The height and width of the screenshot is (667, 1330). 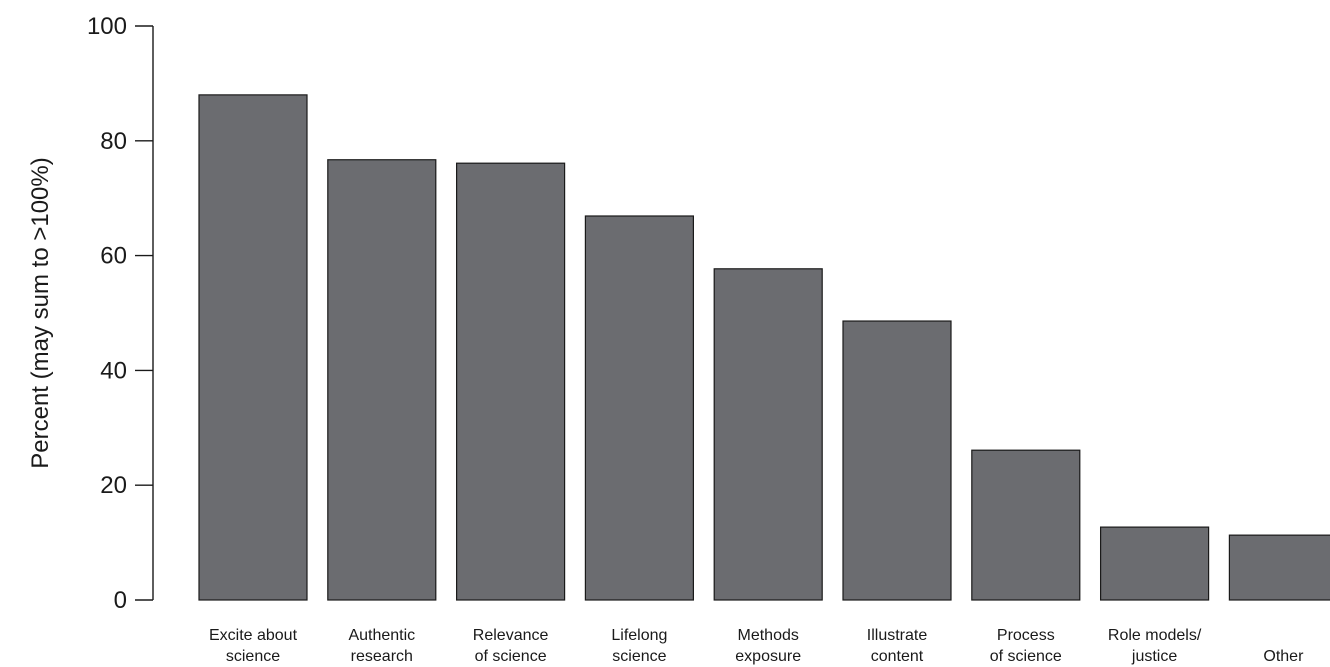 What do you see at coordinates (253, 635) in the screenshot?
I see `category-label: Excite about` at bounding box center [253, 635].